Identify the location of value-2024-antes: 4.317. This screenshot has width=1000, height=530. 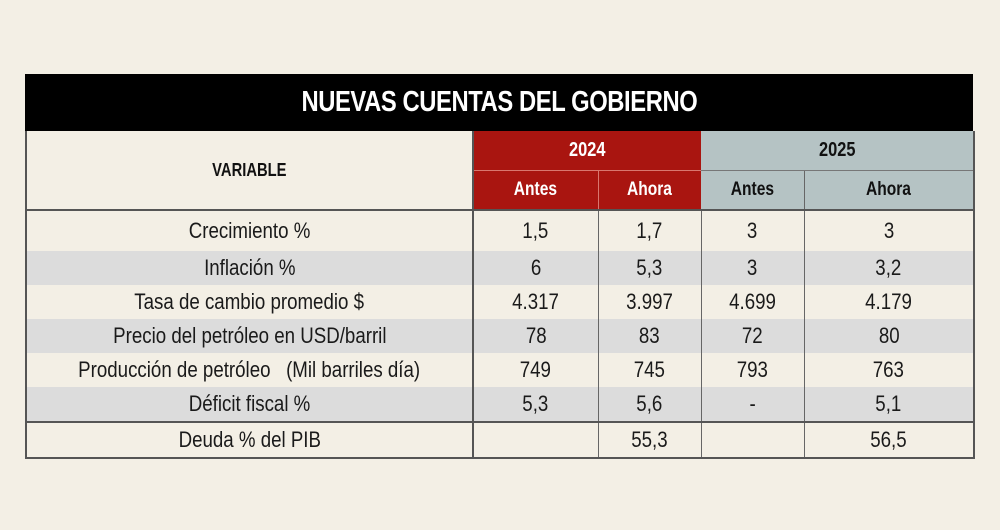
(535, 302).